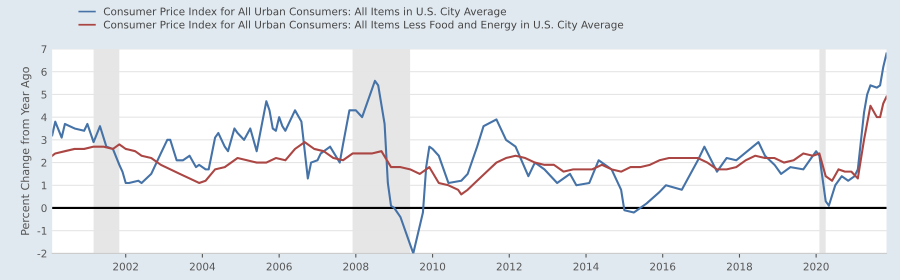 Image resolution: width=900 pixels, height=280 pixels. What do you see at coordinates (125, 266) in the screenshot?
I see `x-tick-label: 2002` at bounding box center [125, 266].